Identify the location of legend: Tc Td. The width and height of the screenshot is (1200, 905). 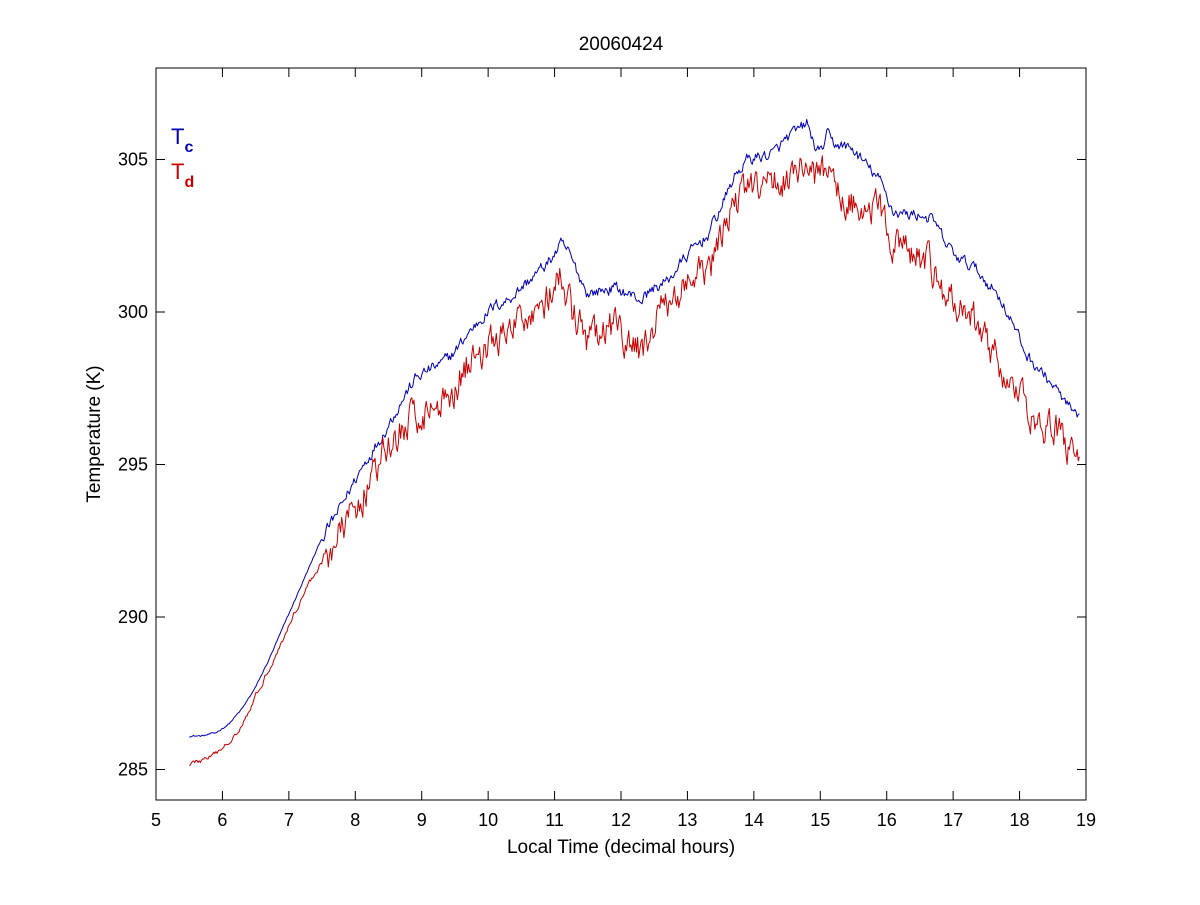
(182, 157).